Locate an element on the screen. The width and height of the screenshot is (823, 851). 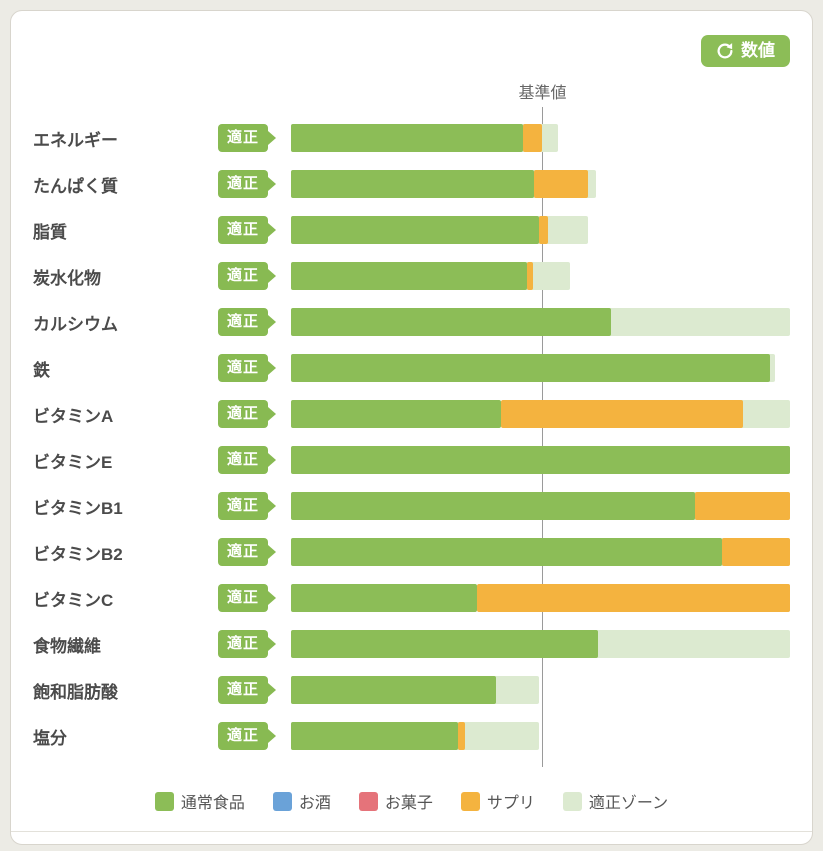
nutrient-label: 脂質 is located at coordinates (50, 232).